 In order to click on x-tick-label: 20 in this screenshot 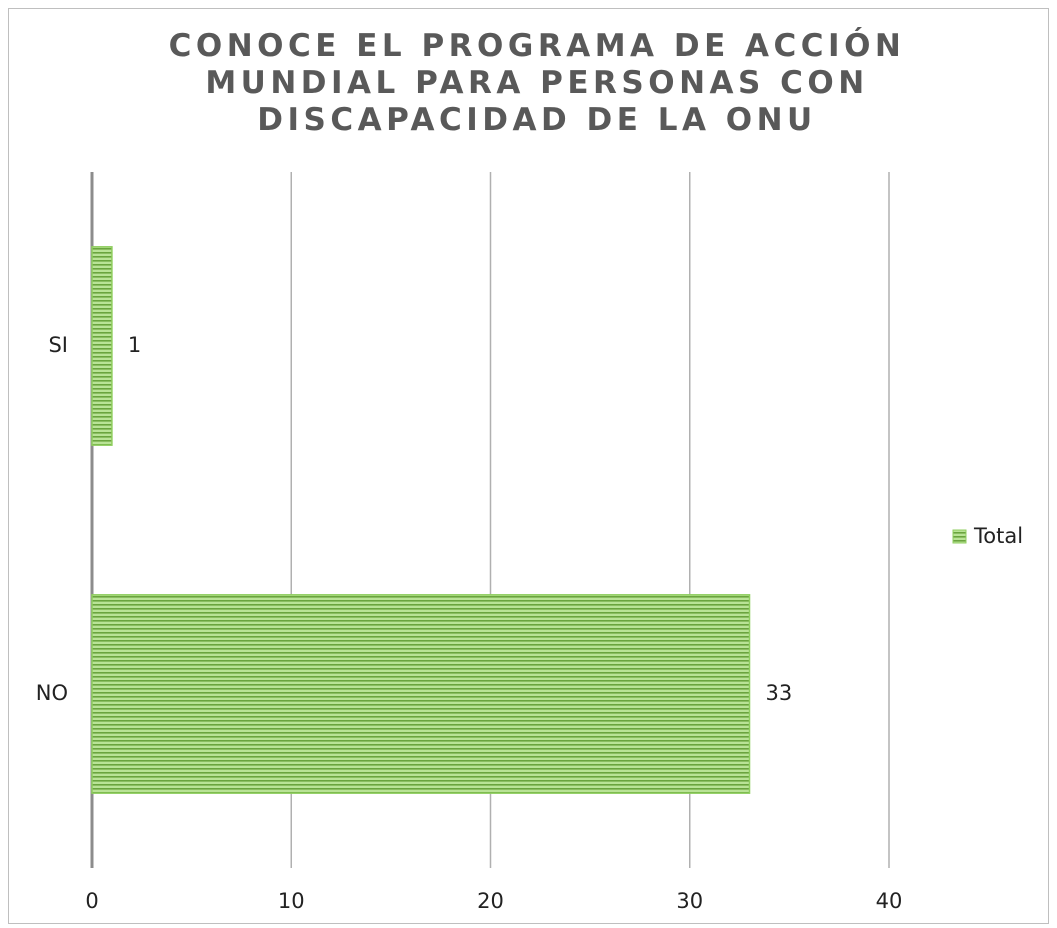, I will do `click(490, 901)`.